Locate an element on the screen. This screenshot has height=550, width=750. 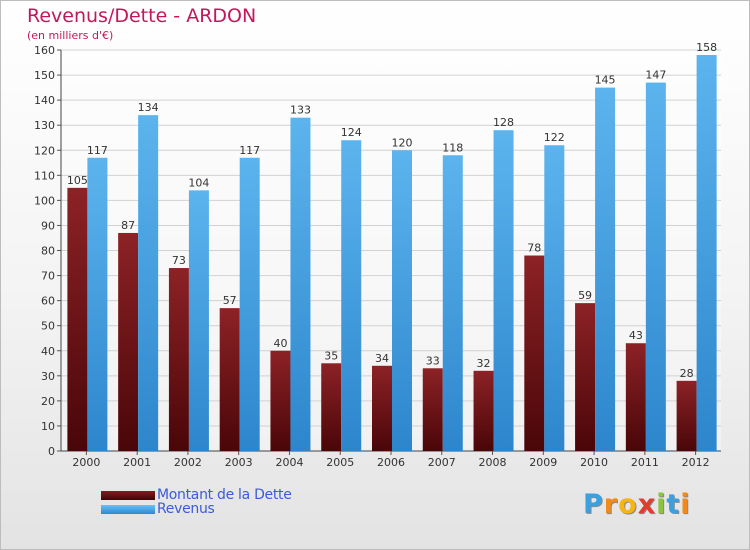
y-tick-label: 120 is located at coordinates (44, 150).